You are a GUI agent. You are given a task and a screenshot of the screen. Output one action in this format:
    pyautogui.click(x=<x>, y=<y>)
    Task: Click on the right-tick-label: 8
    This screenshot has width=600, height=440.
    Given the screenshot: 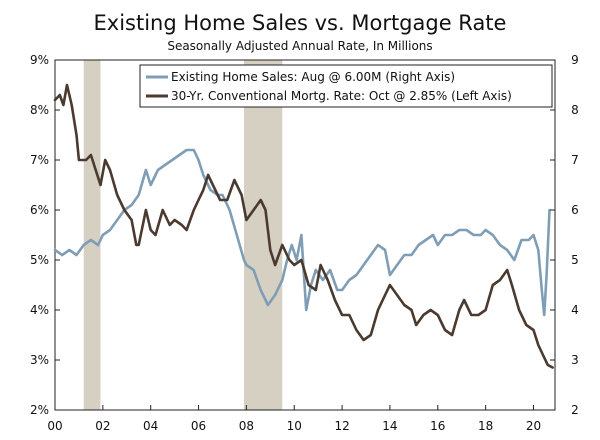 What is the action you would take?
    pyautogui.click(x=575, y=110)
    